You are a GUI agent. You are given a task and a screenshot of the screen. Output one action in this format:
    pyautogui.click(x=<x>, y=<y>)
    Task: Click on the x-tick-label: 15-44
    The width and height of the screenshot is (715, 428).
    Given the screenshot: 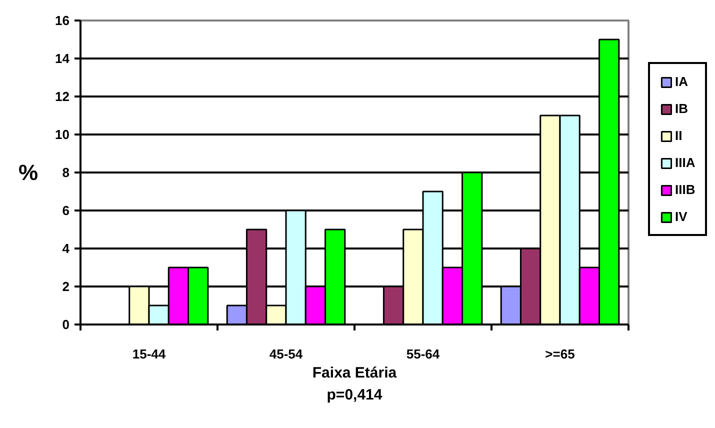 What is the action you would take?
    pyautogui.click(x=149, y=354)
    